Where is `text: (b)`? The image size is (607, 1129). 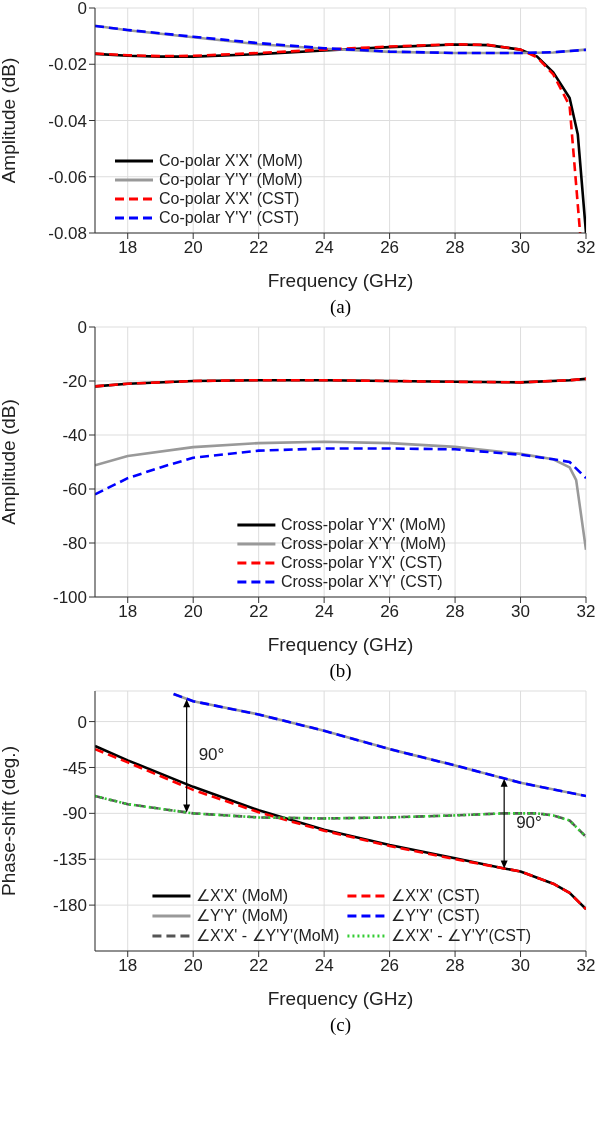
text: (b) is located at coordinates (340, 671).